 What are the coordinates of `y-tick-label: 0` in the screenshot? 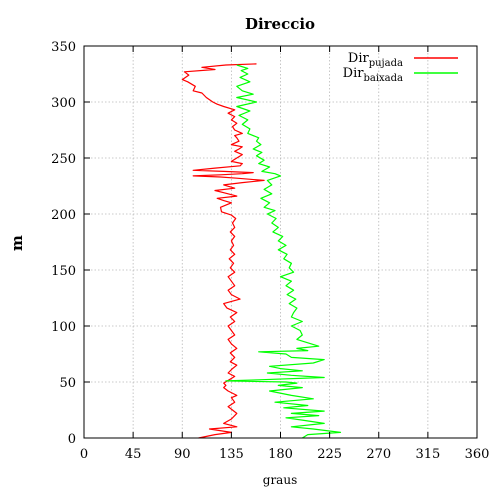 It's located at (72, 439).